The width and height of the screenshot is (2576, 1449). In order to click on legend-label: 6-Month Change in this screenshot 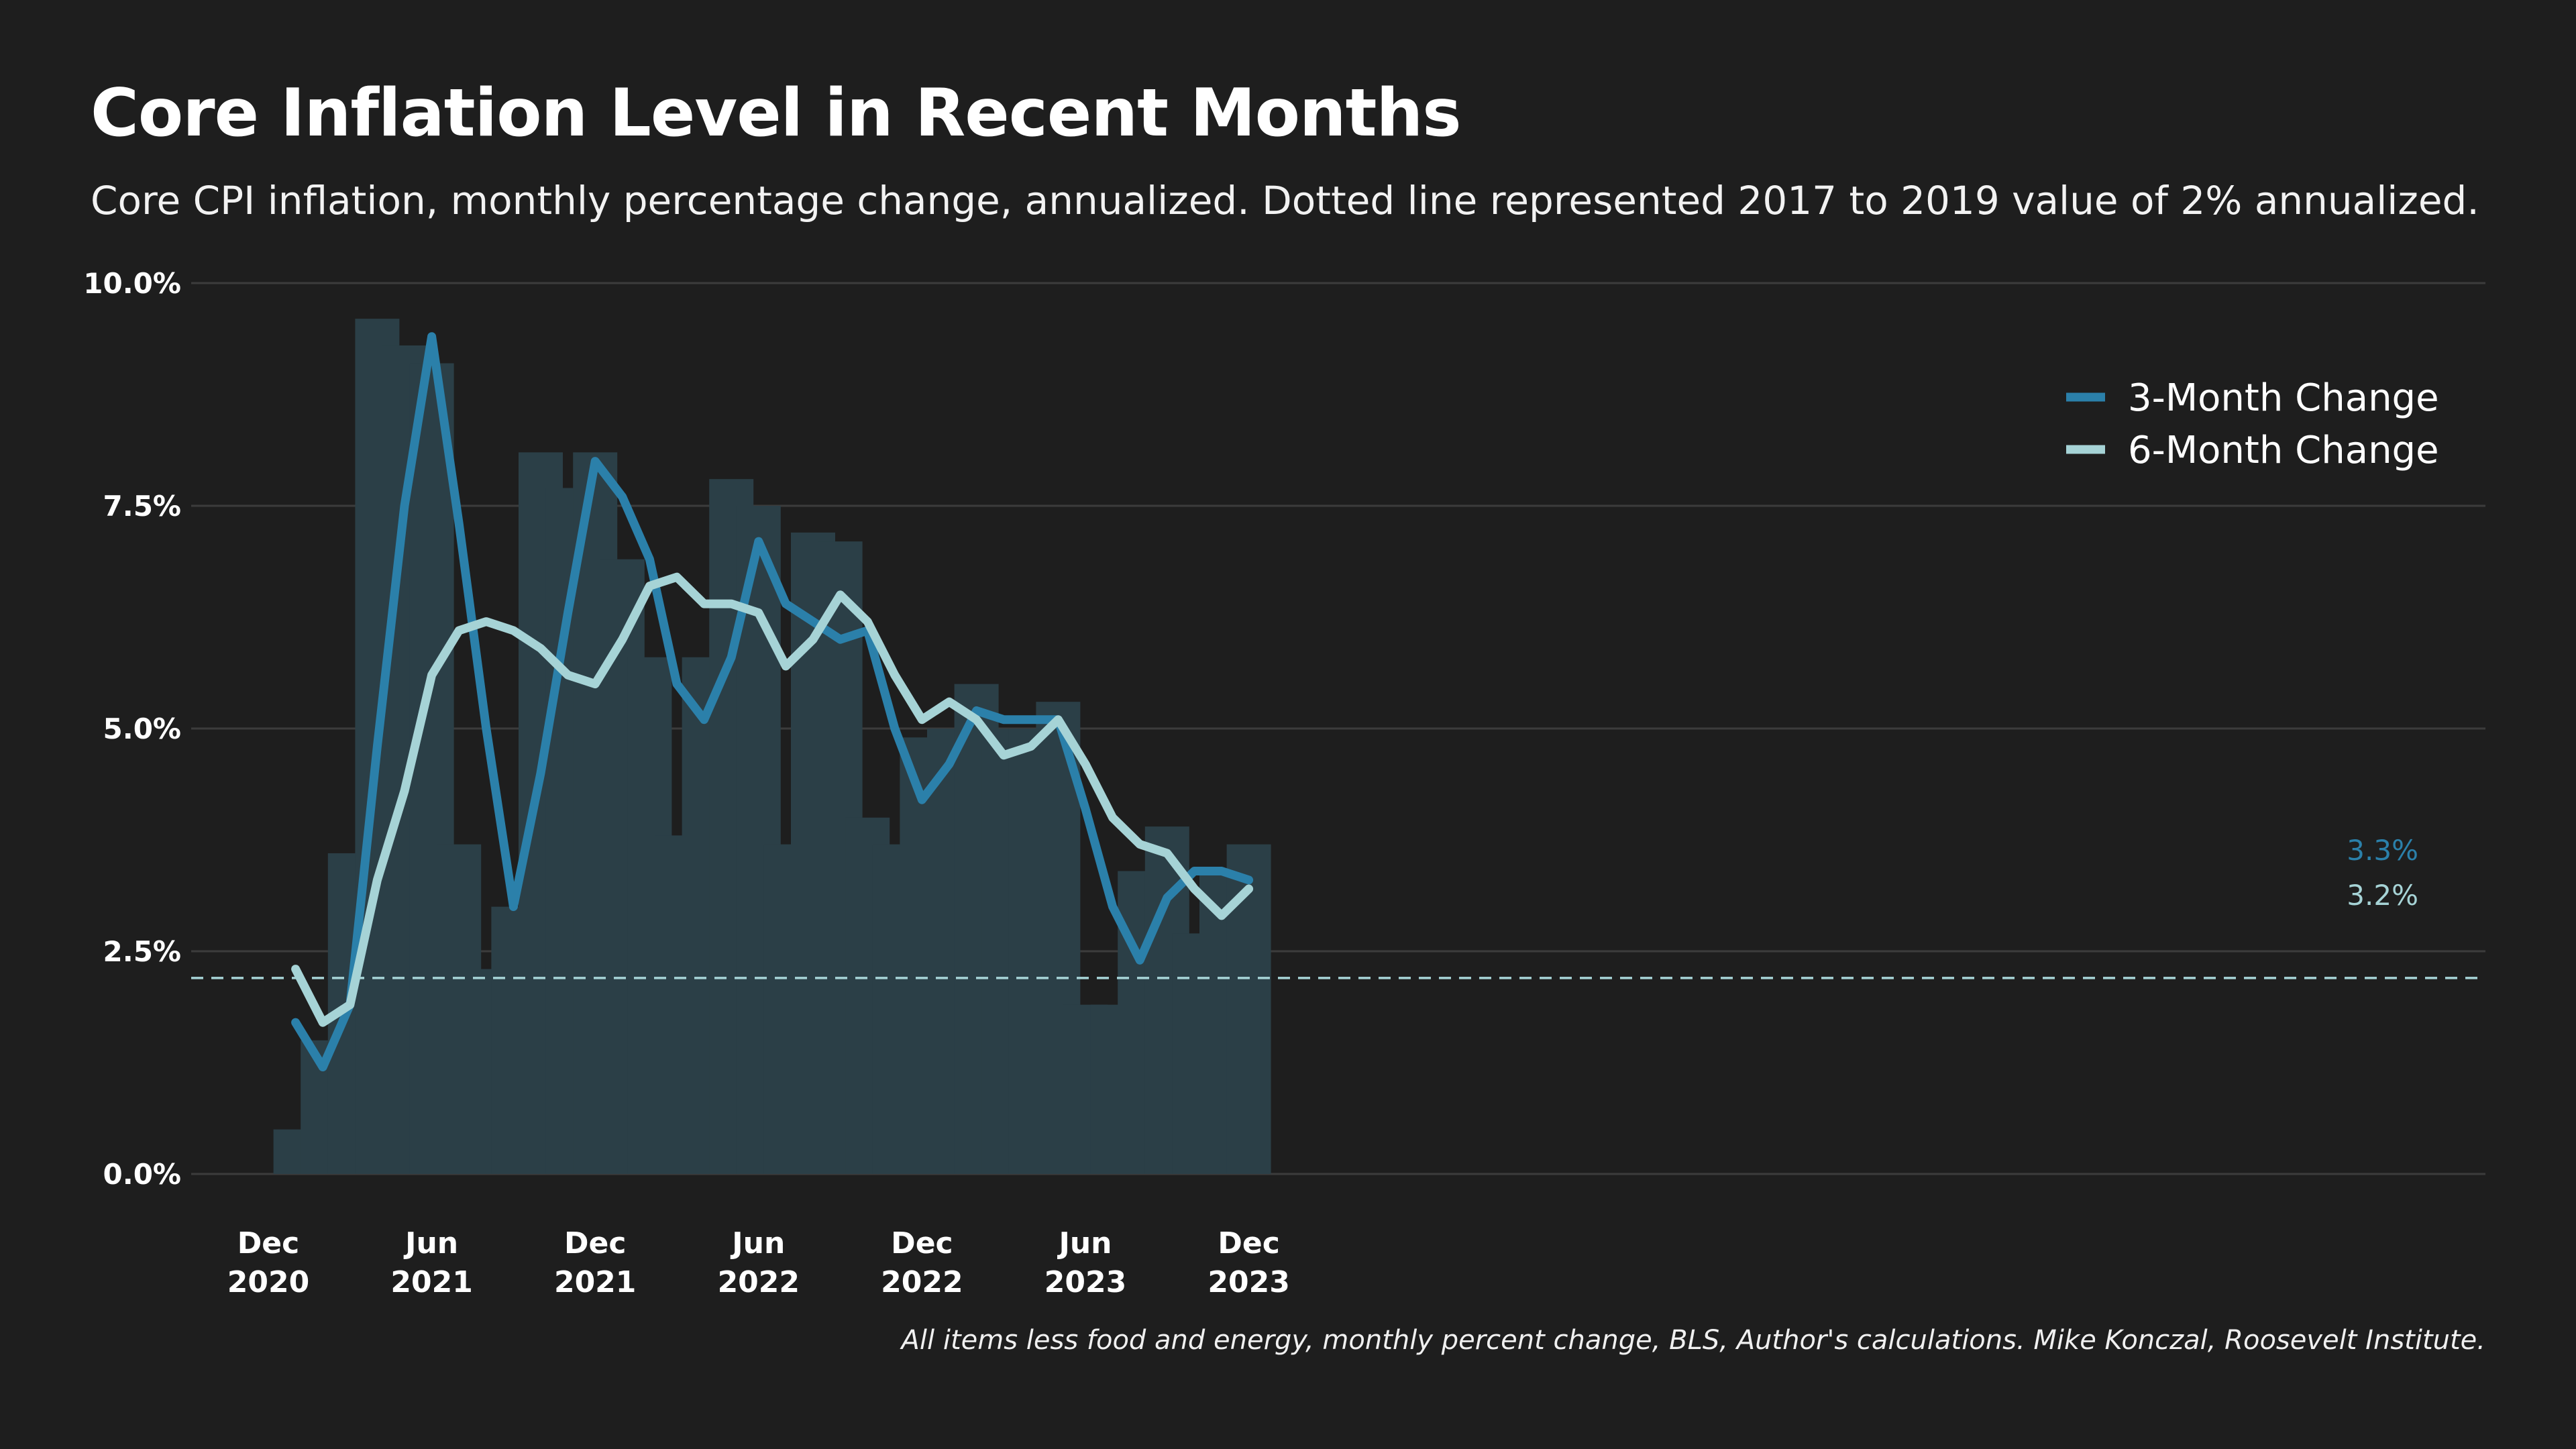, I will do `click(2283, 450)`.